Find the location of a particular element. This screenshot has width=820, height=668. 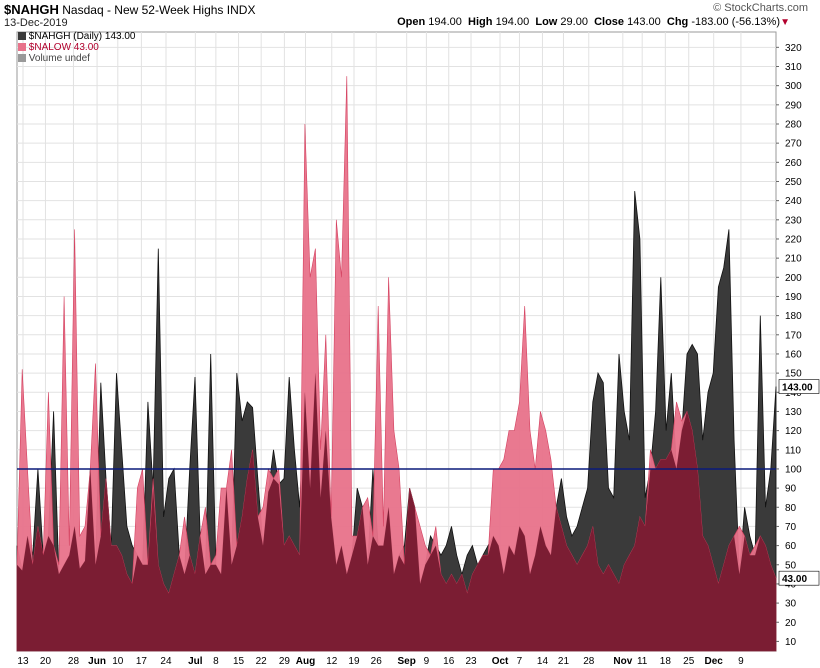

x-tick-label: 26 is located at coordinates (377, 661).